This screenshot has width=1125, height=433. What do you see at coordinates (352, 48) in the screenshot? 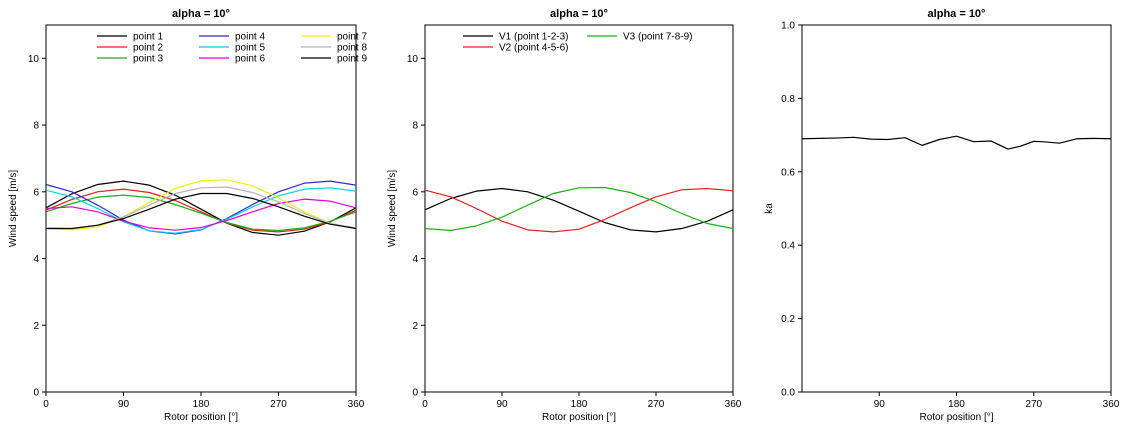
I see `legend-label: point 8` at bounding box center [352, 48].